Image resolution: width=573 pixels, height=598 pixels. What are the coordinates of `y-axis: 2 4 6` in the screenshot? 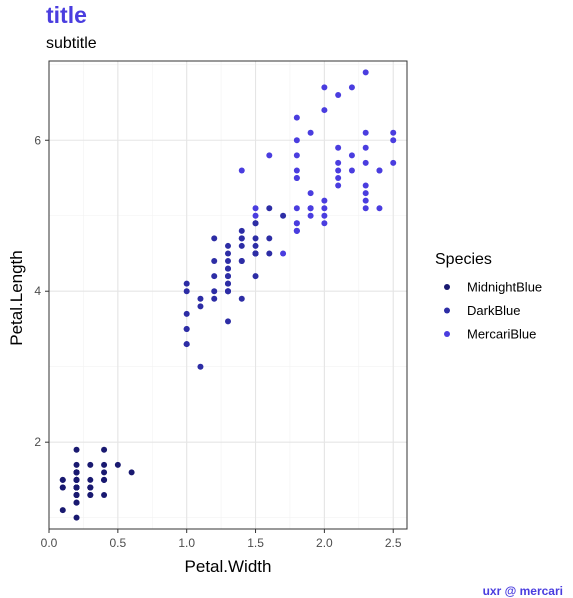 It's located at (41, 291).